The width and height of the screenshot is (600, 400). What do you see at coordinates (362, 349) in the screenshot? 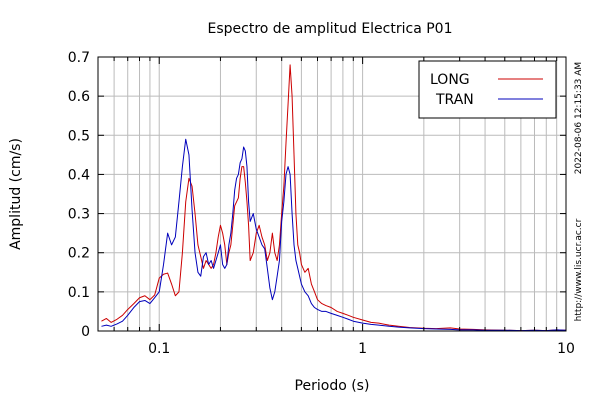
I see `x-tick-label: 1` at bounding box center [362, 349].